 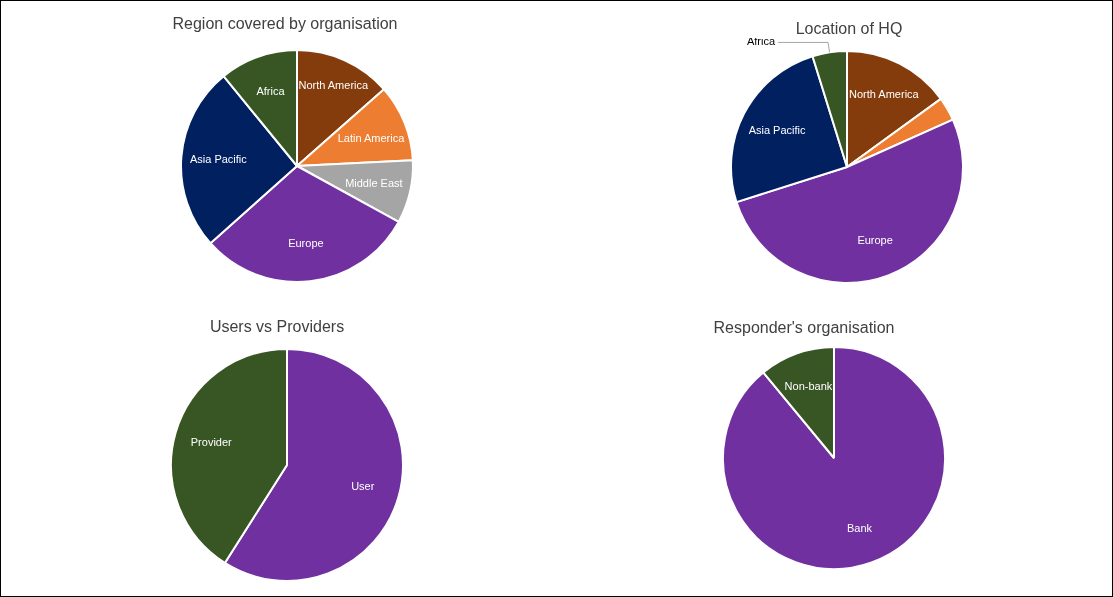 What do you see at coordinates (849, 29) in the screenshot?
I see `chart-title: Location of HQ` at bounding box center [849, 29].